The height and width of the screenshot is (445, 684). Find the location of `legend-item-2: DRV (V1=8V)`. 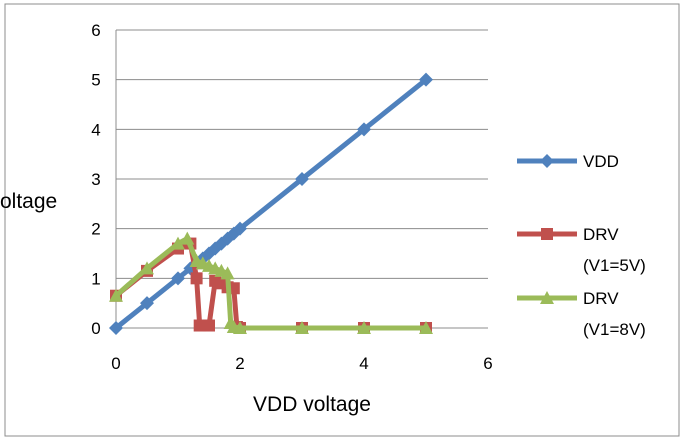

legend-item-2: DRV (V1=8V) is located at coordinates (581, 314).